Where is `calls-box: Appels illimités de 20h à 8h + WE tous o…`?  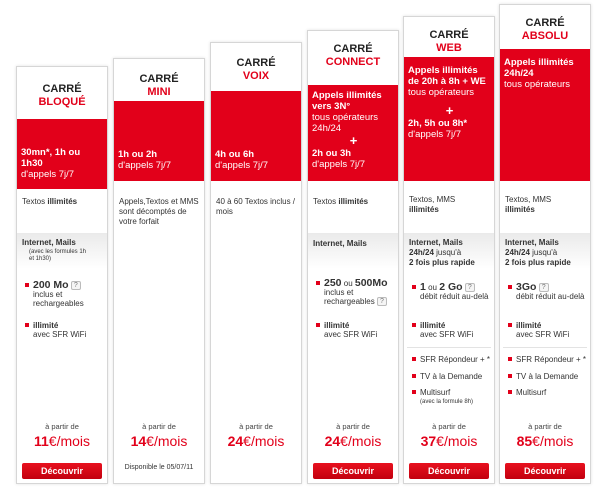
calls-box: Appels illimités de 20h à 8h + WE tous o… is located at coordinates (449, 119).